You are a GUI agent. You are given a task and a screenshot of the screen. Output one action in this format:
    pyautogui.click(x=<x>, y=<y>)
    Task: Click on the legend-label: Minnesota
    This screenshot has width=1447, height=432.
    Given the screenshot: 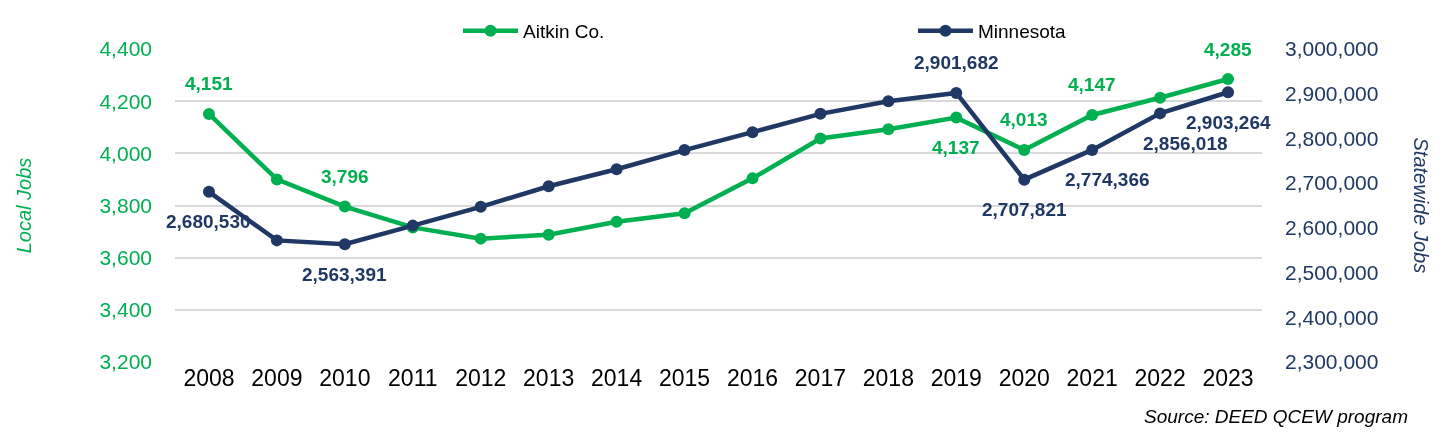 What is the action you would take?
    pyautogui.click(x=1022, y=32)
    